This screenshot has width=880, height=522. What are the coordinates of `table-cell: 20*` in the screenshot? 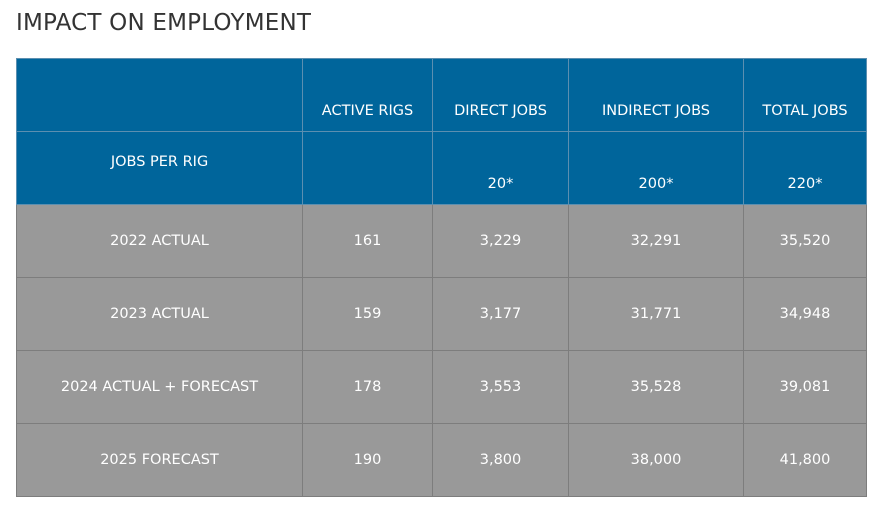 It's located at (500, 168).